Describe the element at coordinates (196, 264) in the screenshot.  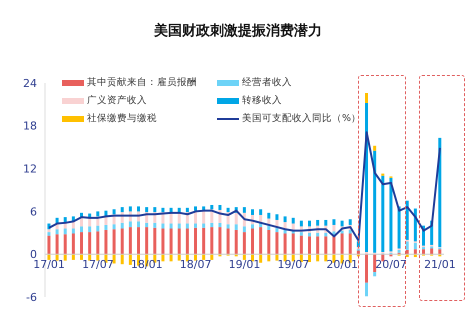
I see `x-tick-label: 18/07` at that location.